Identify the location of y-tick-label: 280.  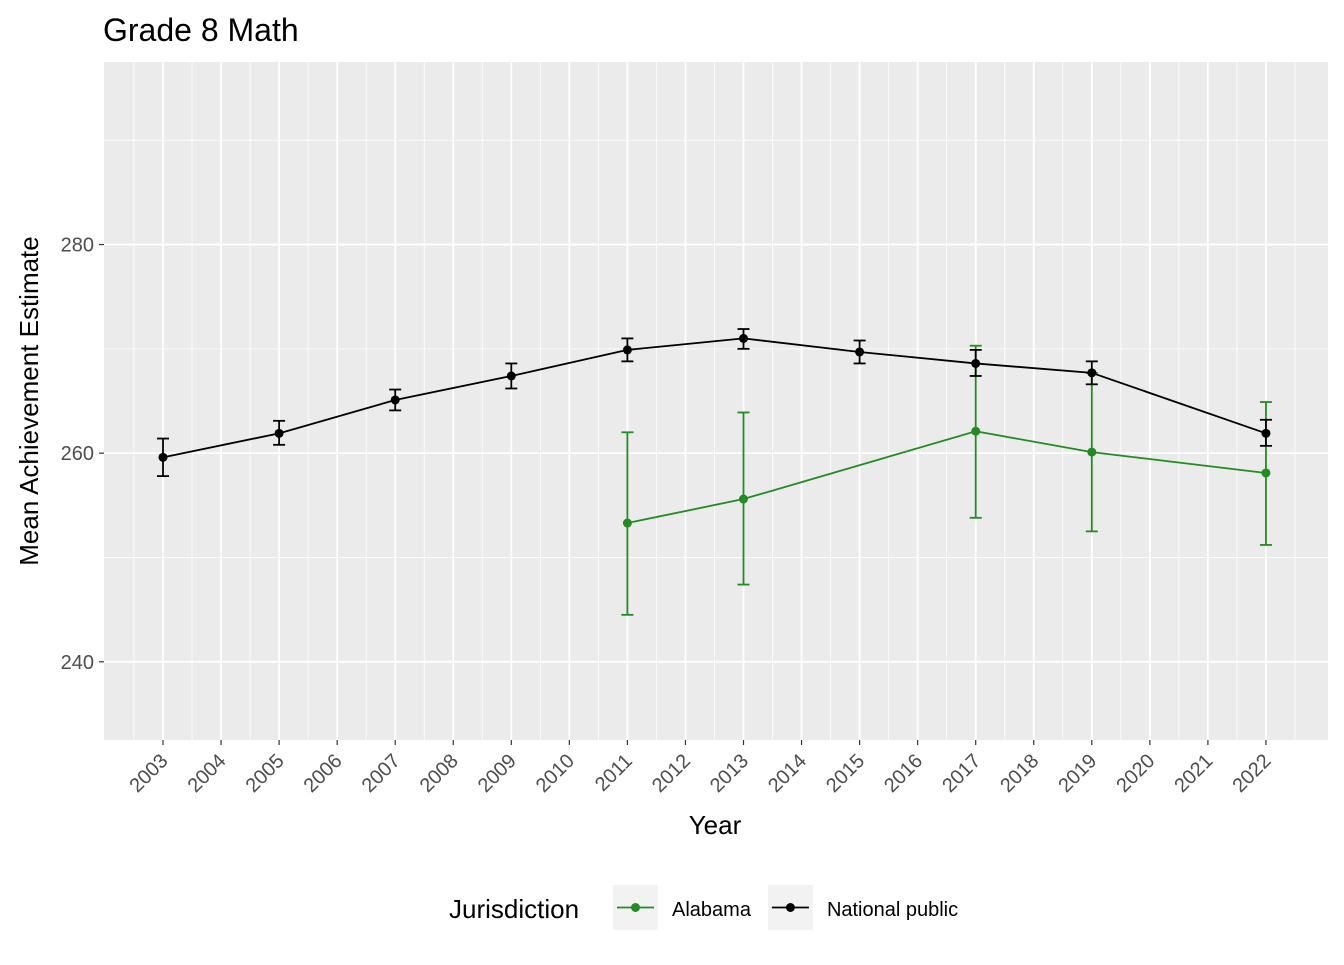
(77, 246).